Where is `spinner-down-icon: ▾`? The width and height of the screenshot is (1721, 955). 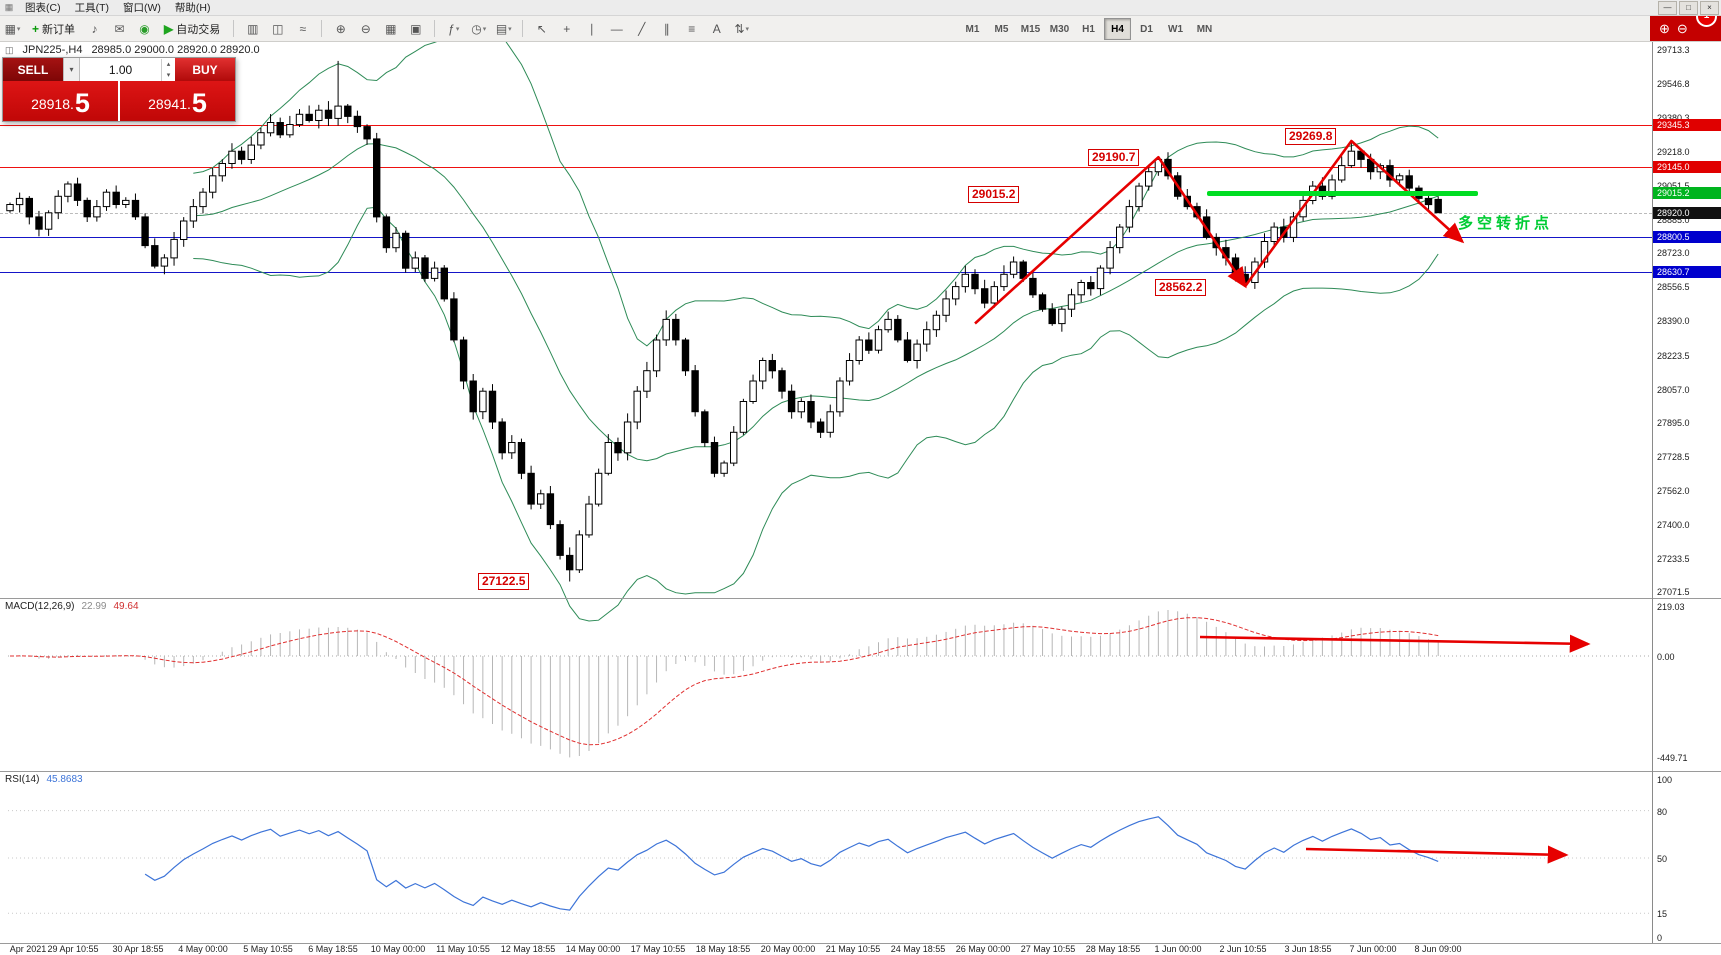 spinner-down-icon: ▾ is located at coordinates (168, 75).